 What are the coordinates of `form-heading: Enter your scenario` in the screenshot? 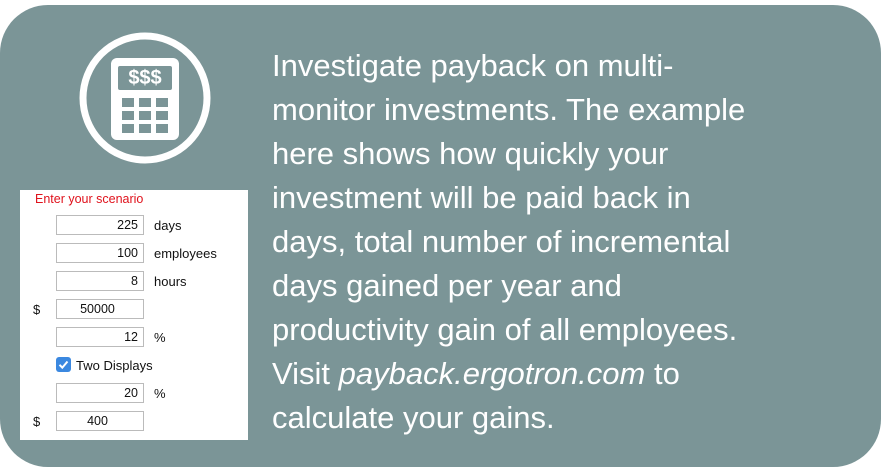 It's located at (89, 199).